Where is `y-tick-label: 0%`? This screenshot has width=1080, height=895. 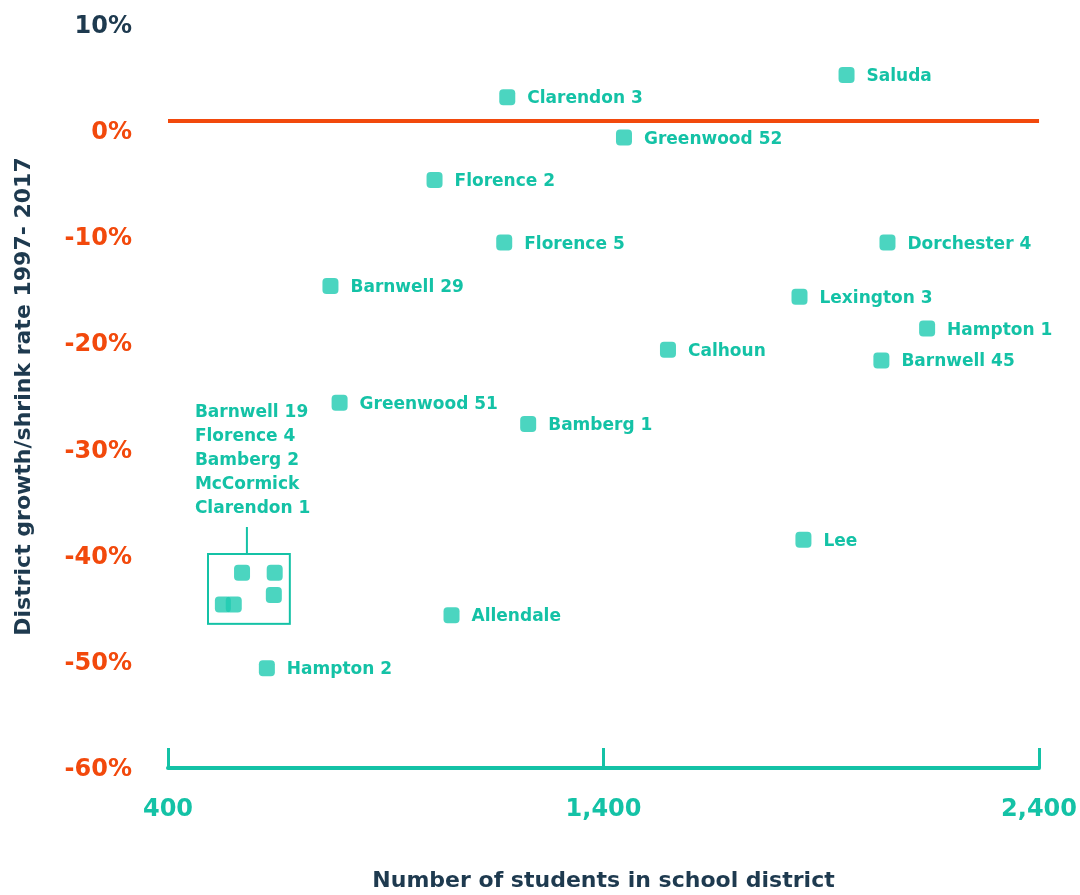 y-tick-label: 0% is located at coordinates (111, 131).